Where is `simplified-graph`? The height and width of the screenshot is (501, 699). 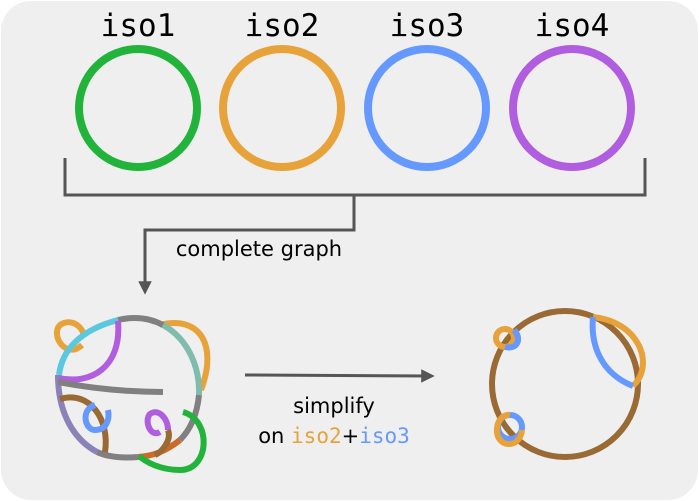 simplified-graph is located at coordinates (567, 384).